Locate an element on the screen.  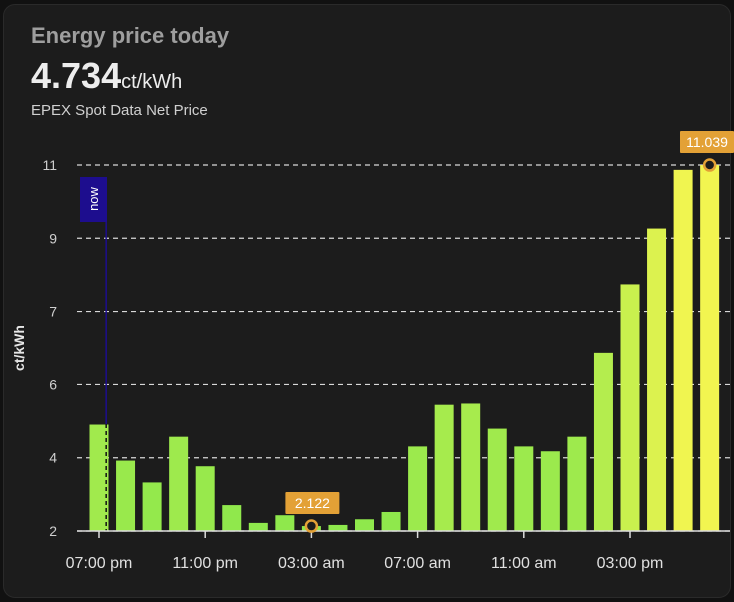
y-tick-label: 7 is located at coordinates (53, 312).